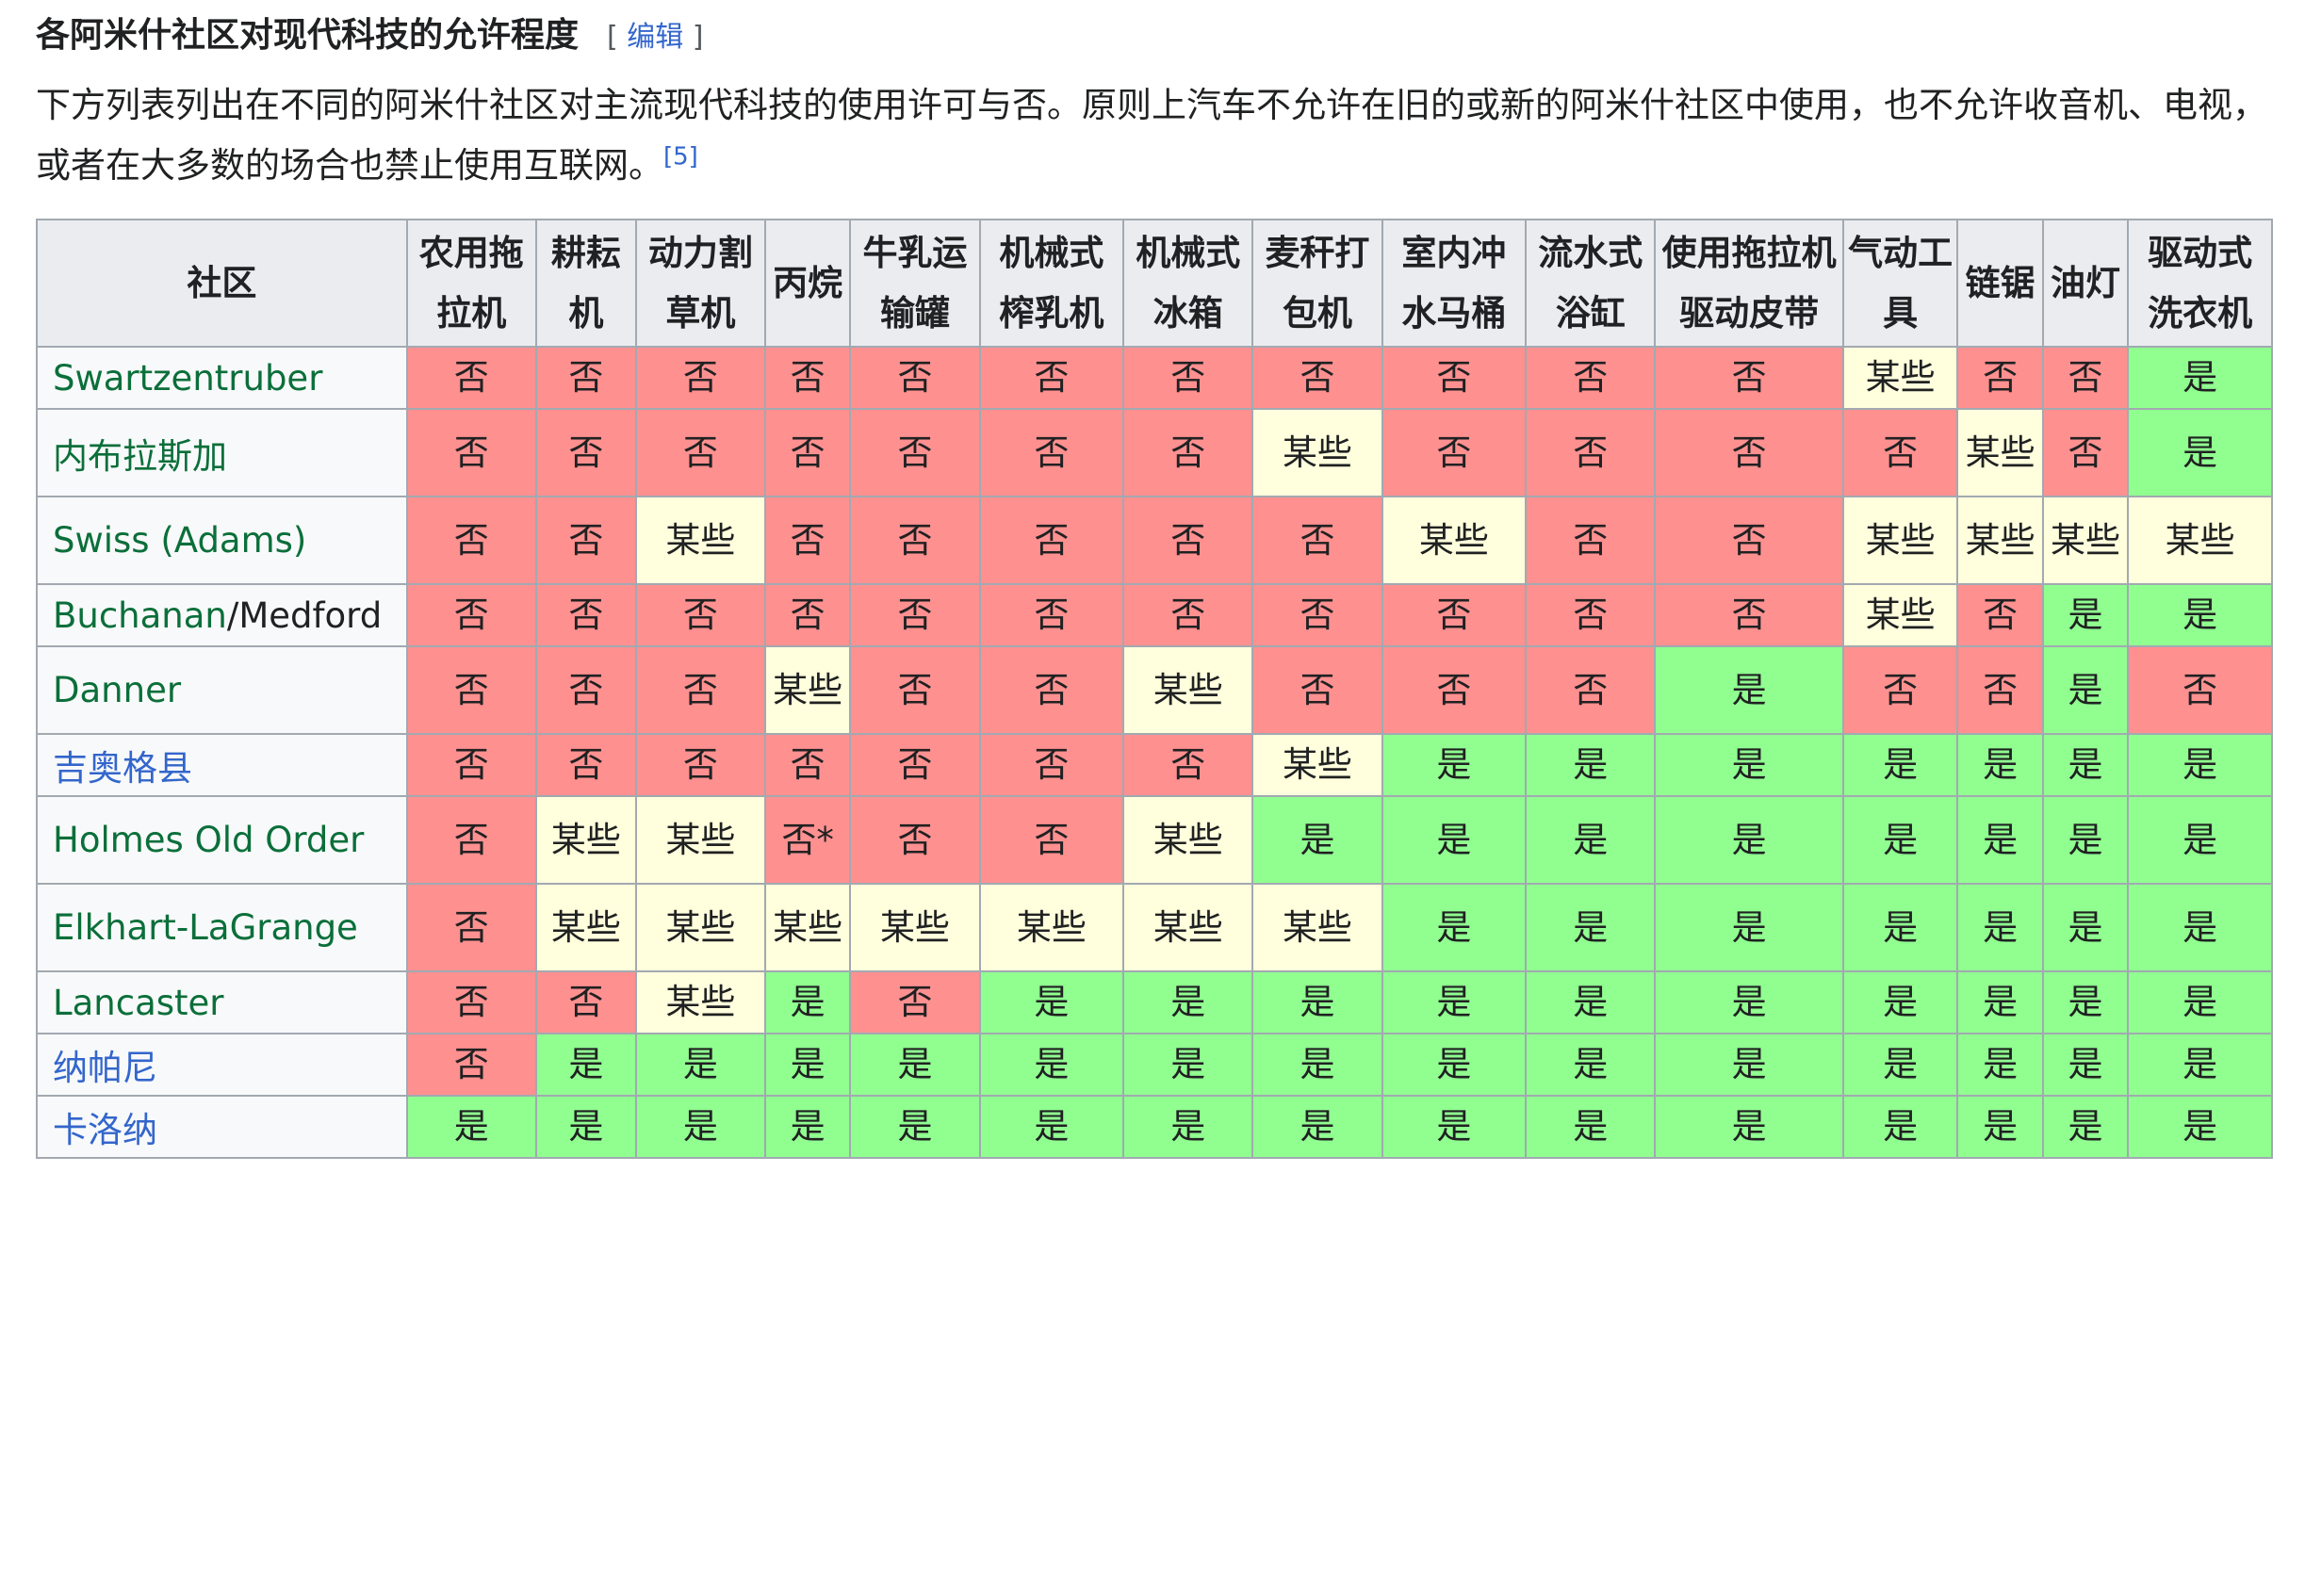 The height and width of the screenshot is (1596, 2305). Describe the element at coordinates (1591, 283) in the screenshot. I see `column-header: 流水式浴缸` at that location.